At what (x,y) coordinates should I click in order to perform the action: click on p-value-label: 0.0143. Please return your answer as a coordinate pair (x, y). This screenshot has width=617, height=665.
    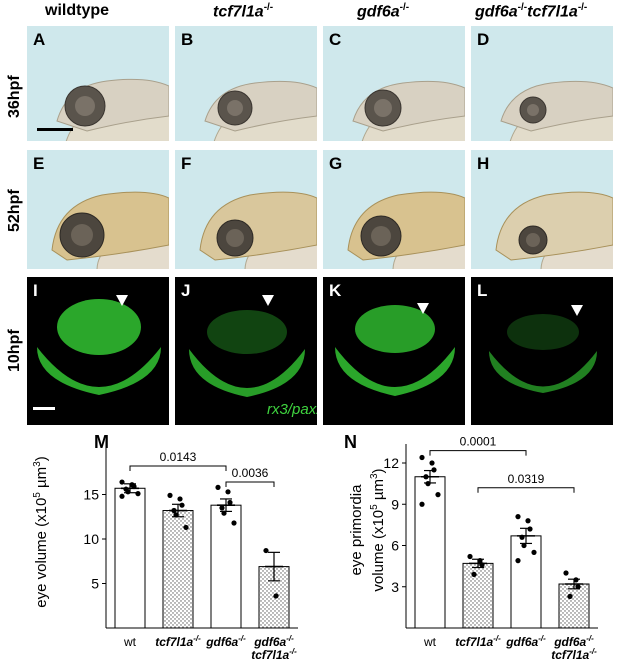
    Looking at the image, I should click on (178, 457).